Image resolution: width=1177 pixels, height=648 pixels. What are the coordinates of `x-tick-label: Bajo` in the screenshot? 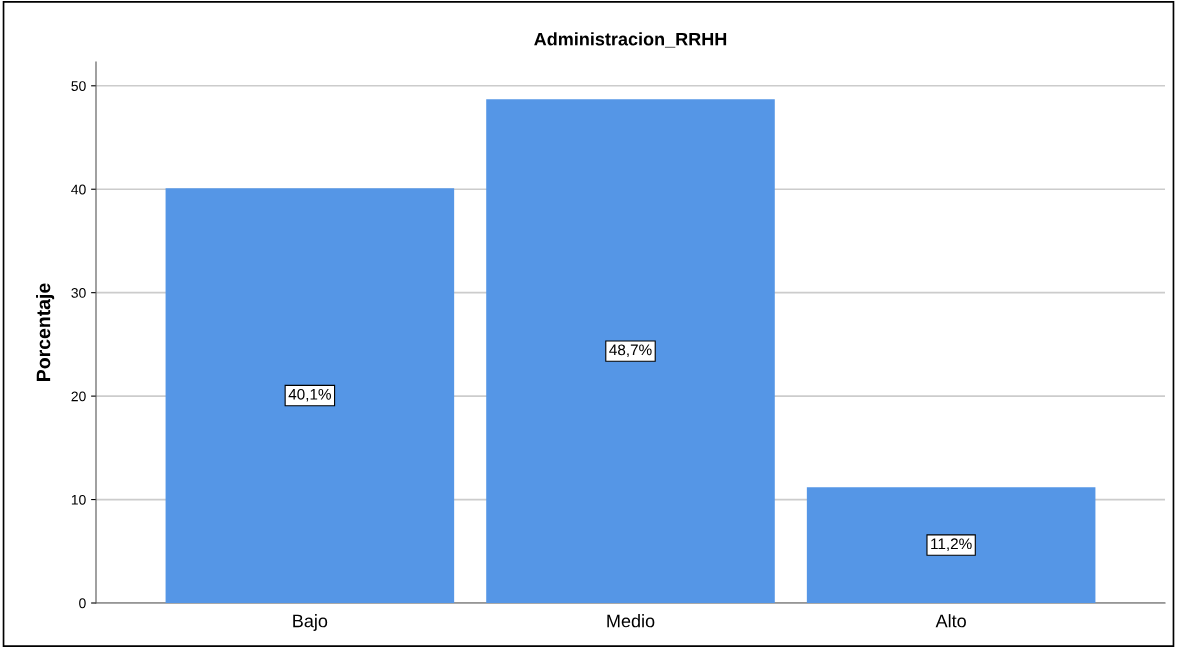 It's located at (310, 622).